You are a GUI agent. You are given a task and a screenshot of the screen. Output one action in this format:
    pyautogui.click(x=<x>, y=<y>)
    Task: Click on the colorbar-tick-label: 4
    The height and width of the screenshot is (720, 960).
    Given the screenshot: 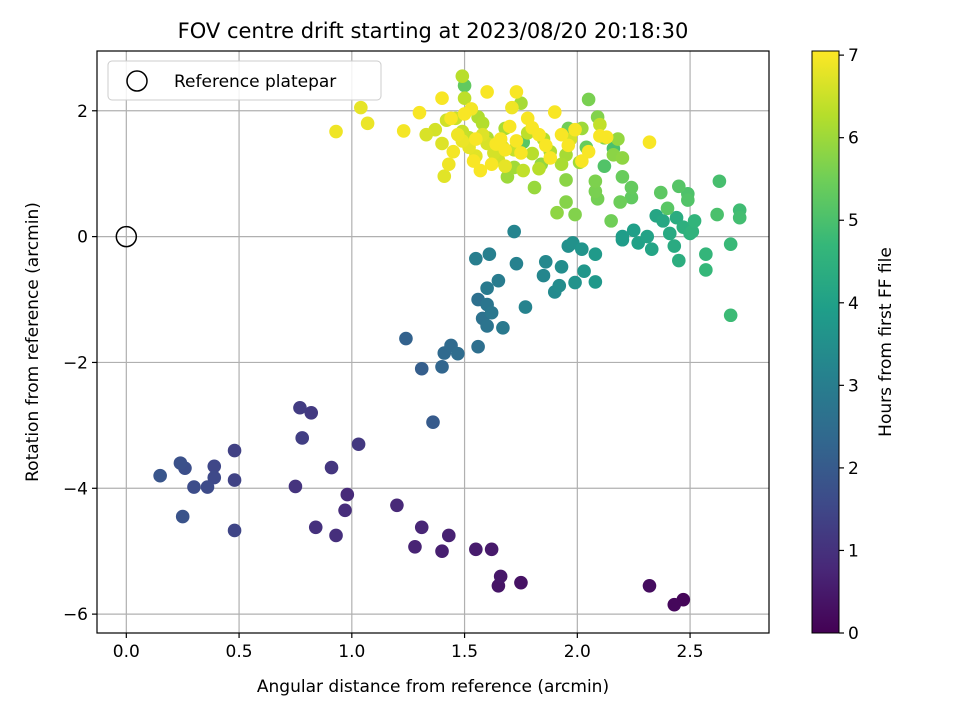 What is the action you would take?
    pyautogui.click(x=853, y=304)
    